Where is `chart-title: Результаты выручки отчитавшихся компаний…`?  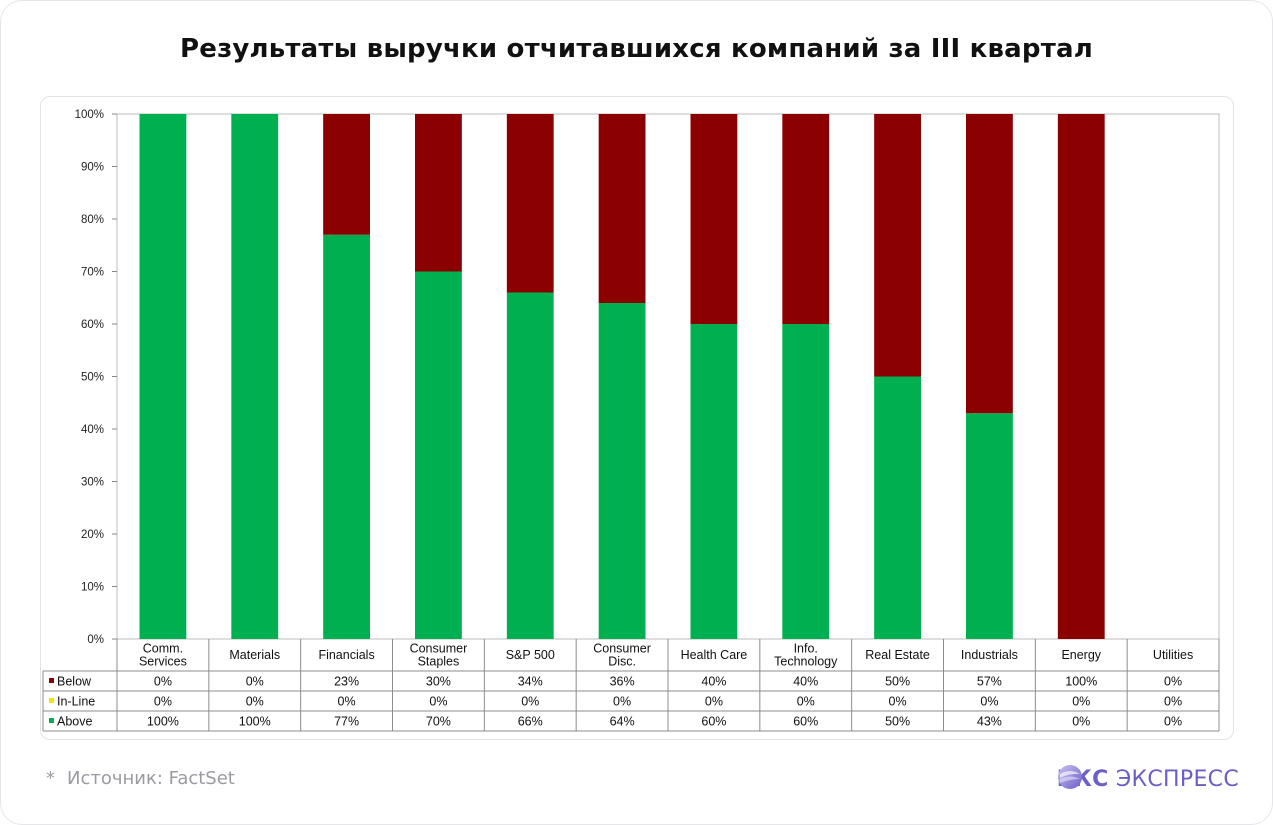 chart-title: Результаты выручки отчитавшихся компаний… is located at coordinates (636, 49).